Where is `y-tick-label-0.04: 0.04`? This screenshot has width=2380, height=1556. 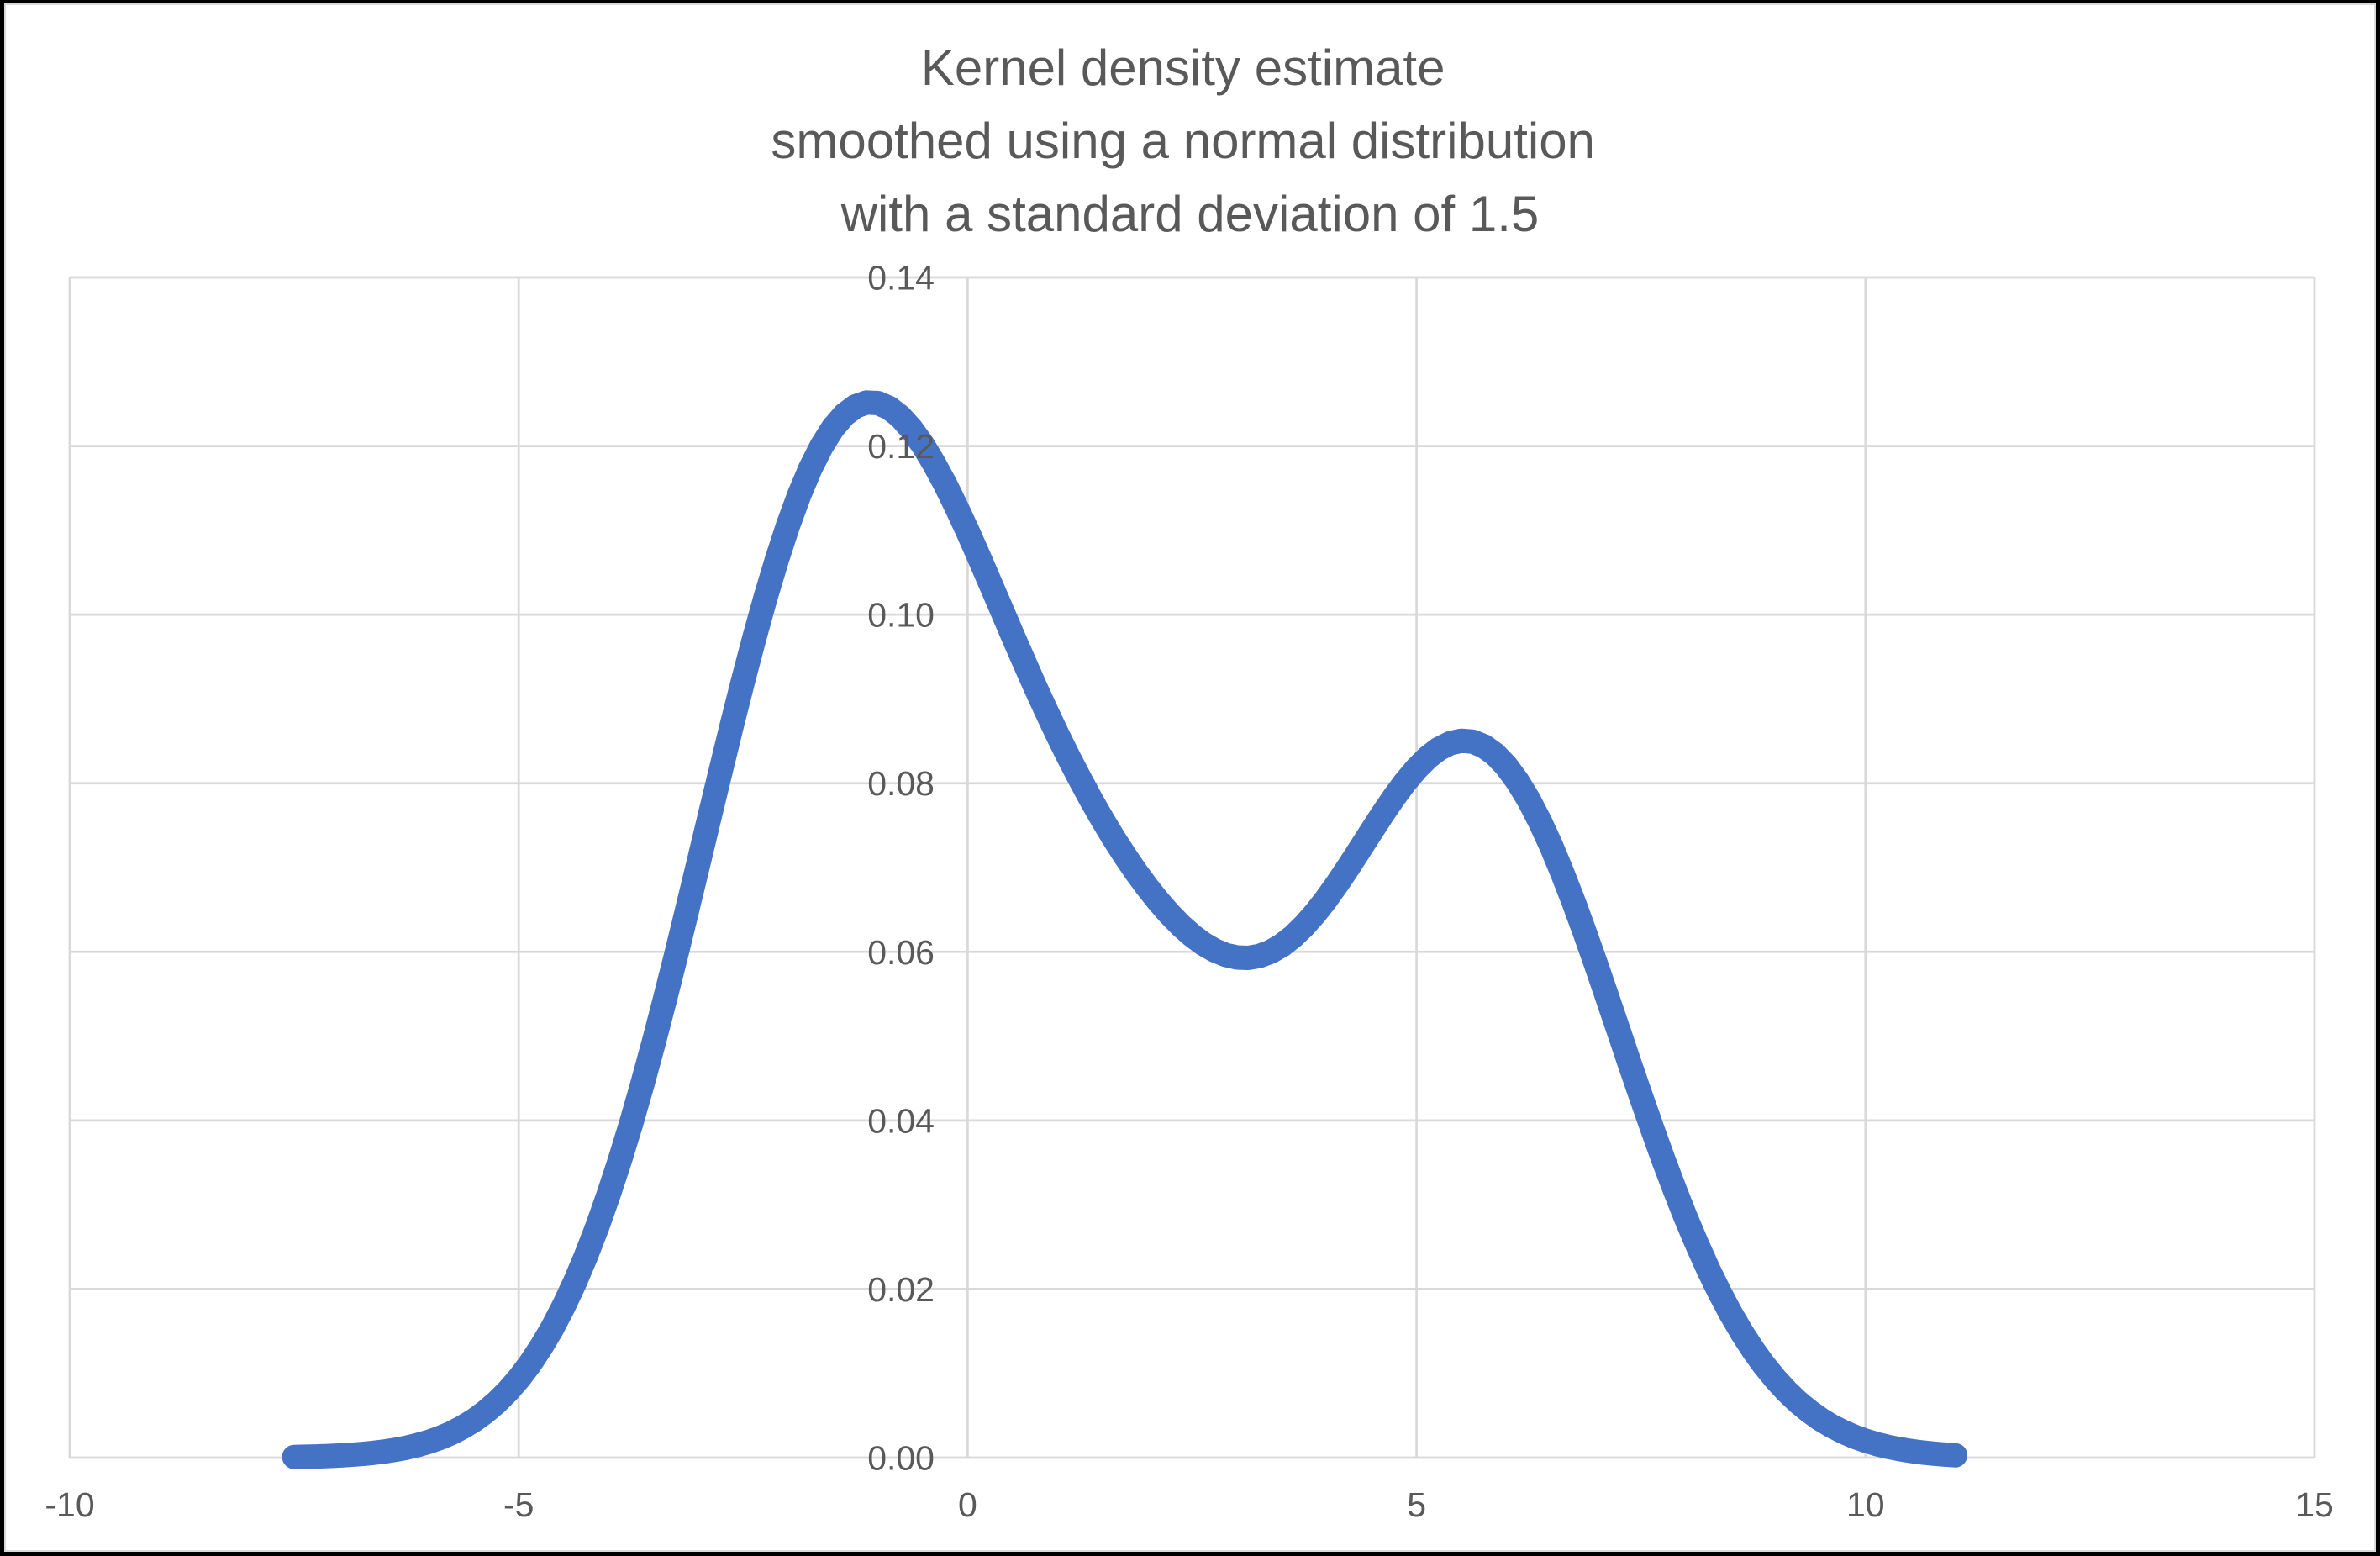
y-tick-label-0.04: 0.04 is located at coordinates (901, 1120).